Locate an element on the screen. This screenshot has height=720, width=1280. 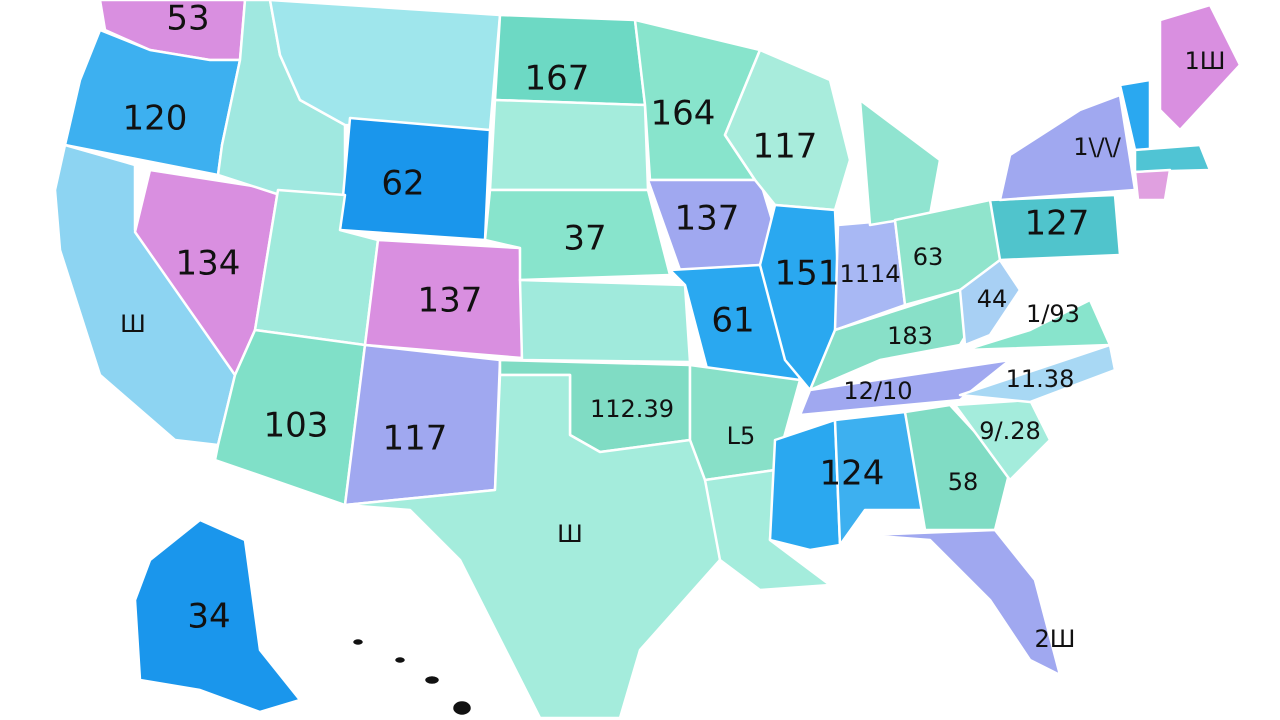
state-label: 63 is located at coordinates (928, 257).